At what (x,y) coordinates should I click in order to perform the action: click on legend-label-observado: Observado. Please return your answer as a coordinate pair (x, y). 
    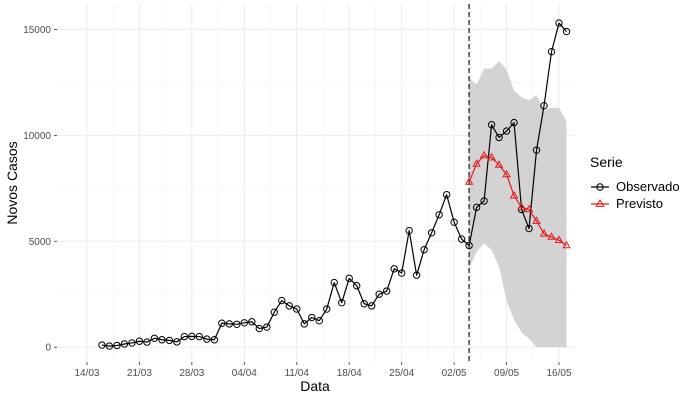
    Looking at the image, I should click on (648, 186).